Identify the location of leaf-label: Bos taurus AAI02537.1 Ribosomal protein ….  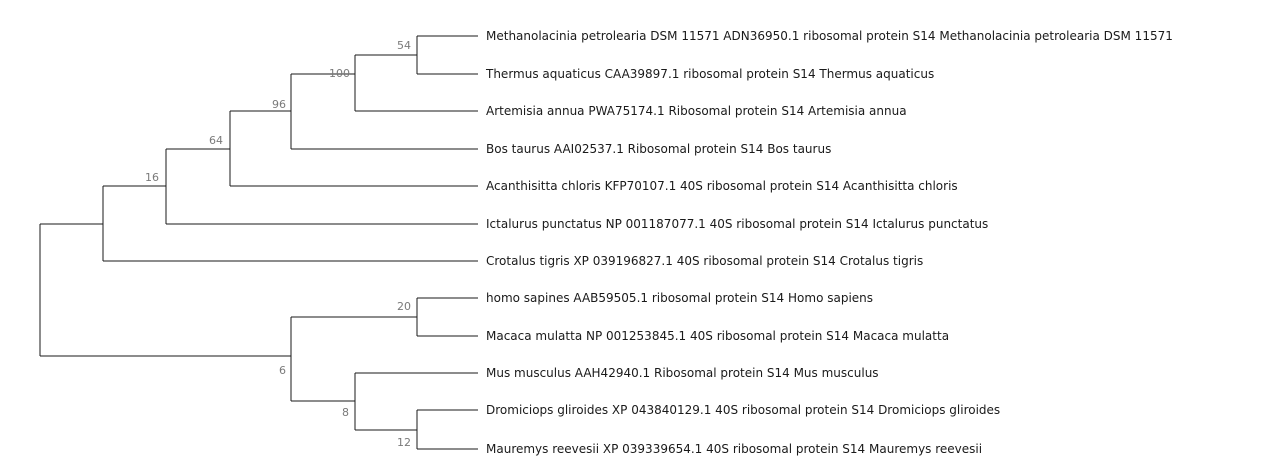
(658, 149).